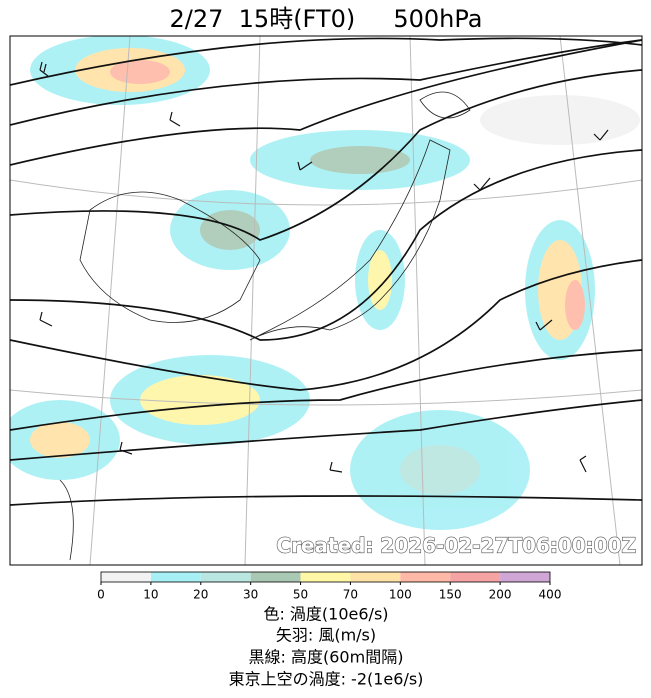 This screenshot has width=651, height=698. What do you see at coordinates (200, 595) in the screenshot?
I see `colorbar-tick-label: 20` at bounding box center [200, 595].